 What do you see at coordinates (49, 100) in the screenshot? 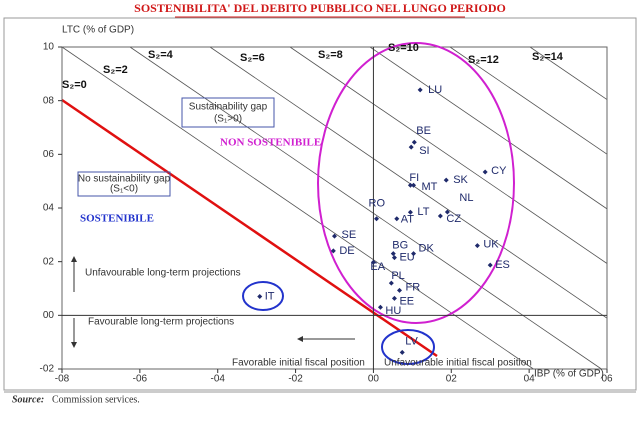
I see `y-tick-label: 08` at bounding box center [49, 100].